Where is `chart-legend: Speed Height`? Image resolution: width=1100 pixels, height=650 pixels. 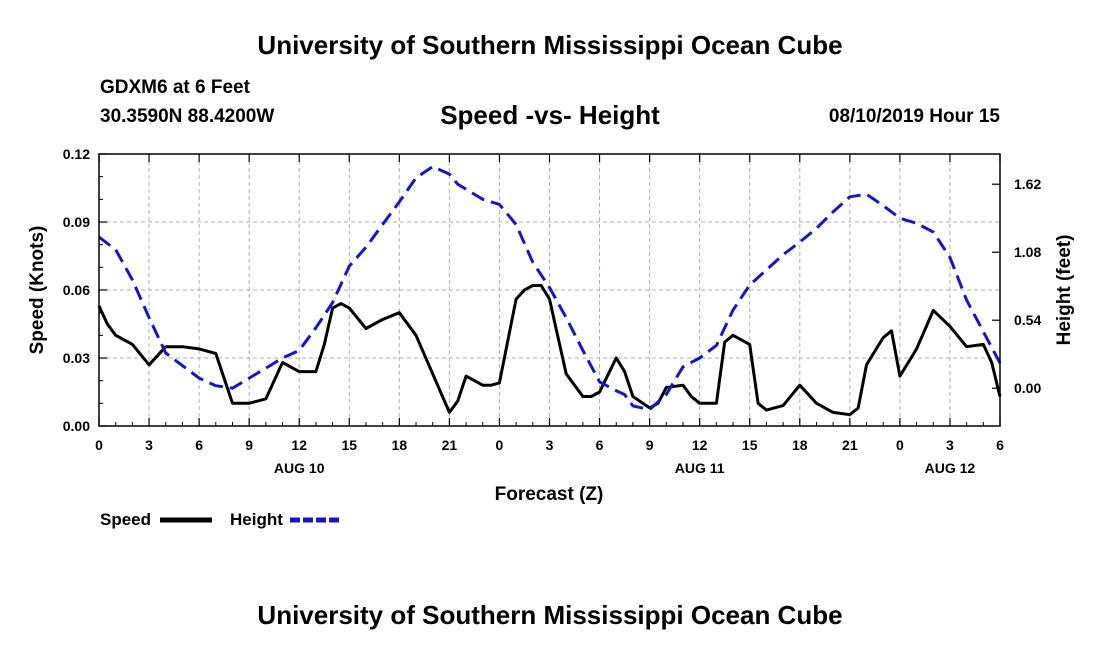
chart-legend: Speed Height is located at coordinates (221, 519).